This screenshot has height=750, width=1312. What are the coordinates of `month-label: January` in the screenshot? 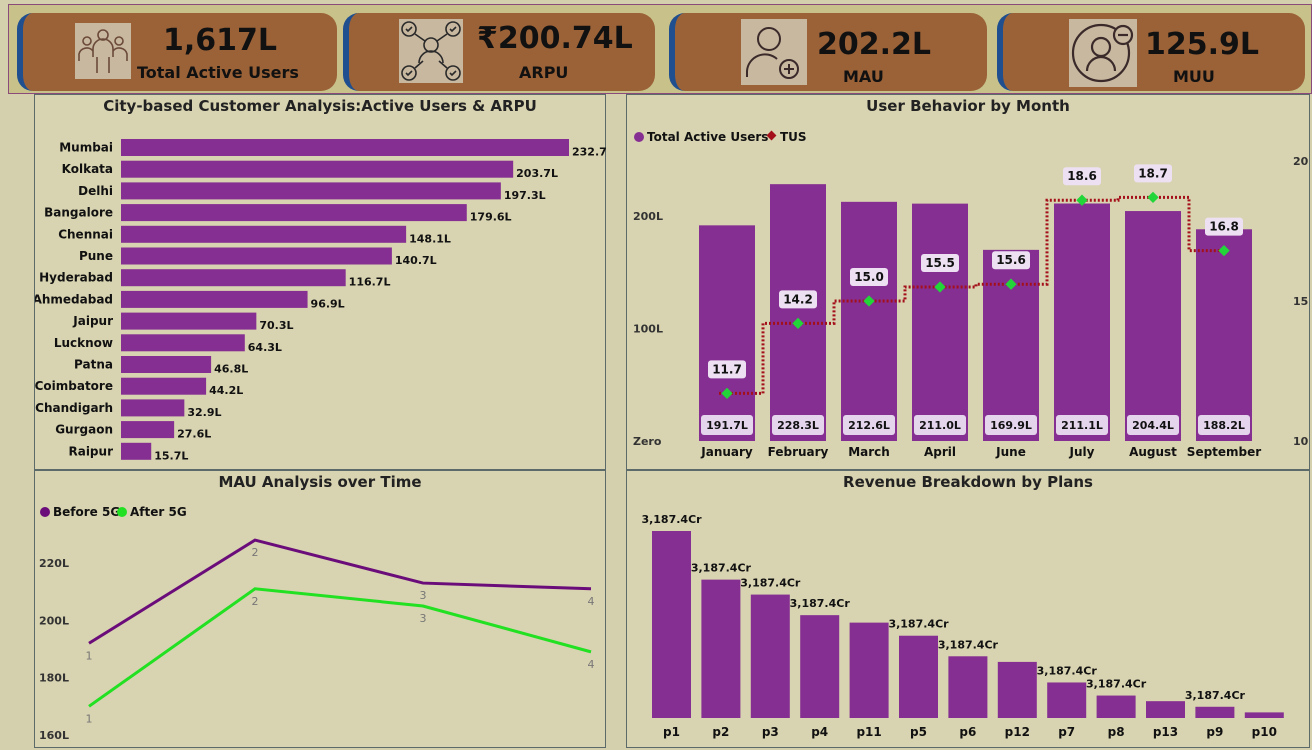 It's located at (726, 452).